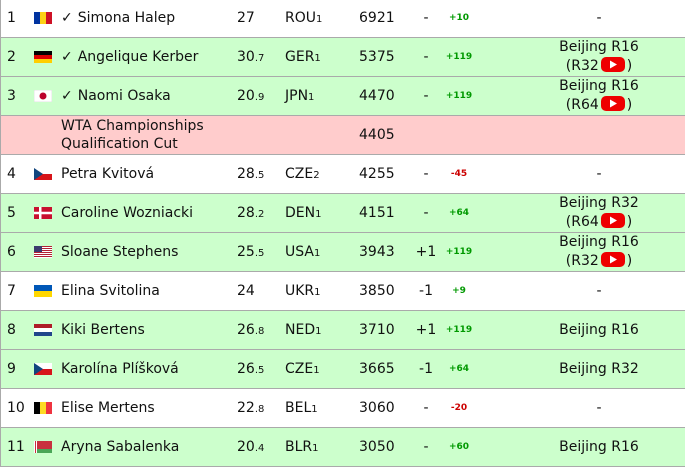 This screenshot has width=685, height=475. I want to click on age: 27, so click(246, 18).